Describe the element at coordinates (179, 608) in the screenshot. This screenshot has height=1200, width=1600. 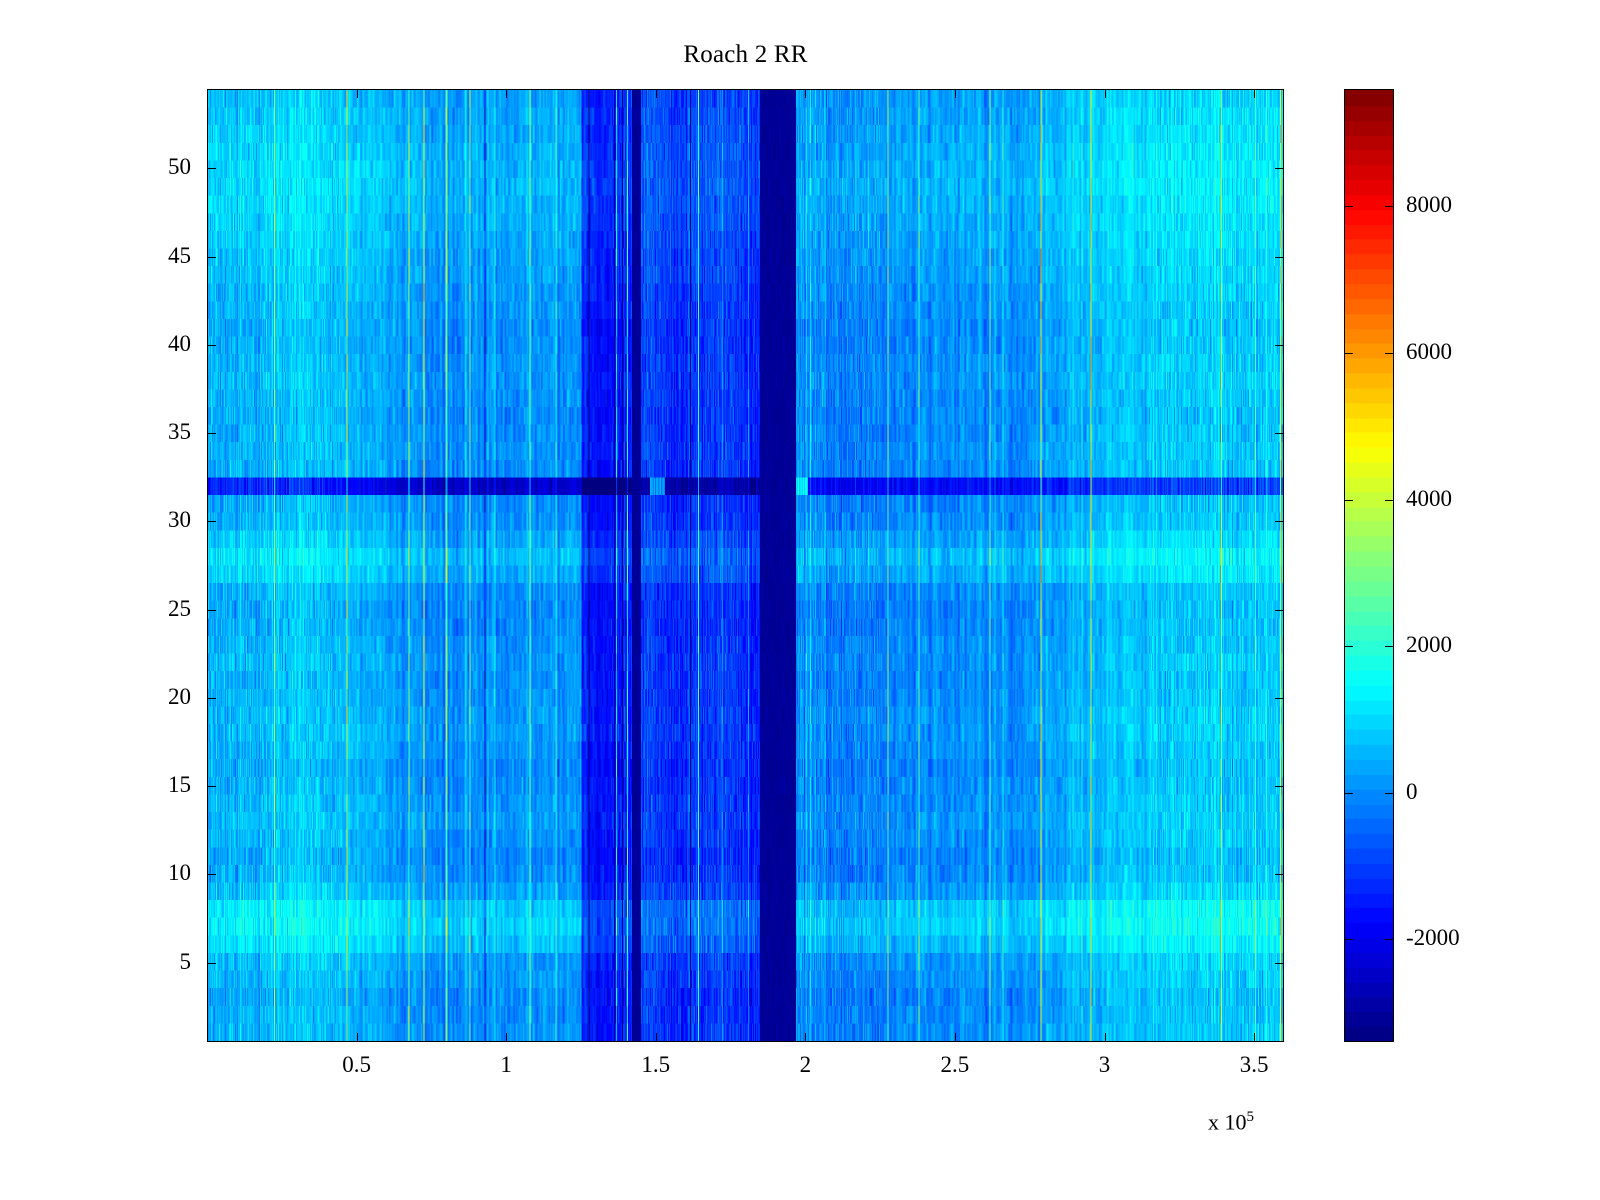
I see `y-axis-tick-label: 25` at that location.